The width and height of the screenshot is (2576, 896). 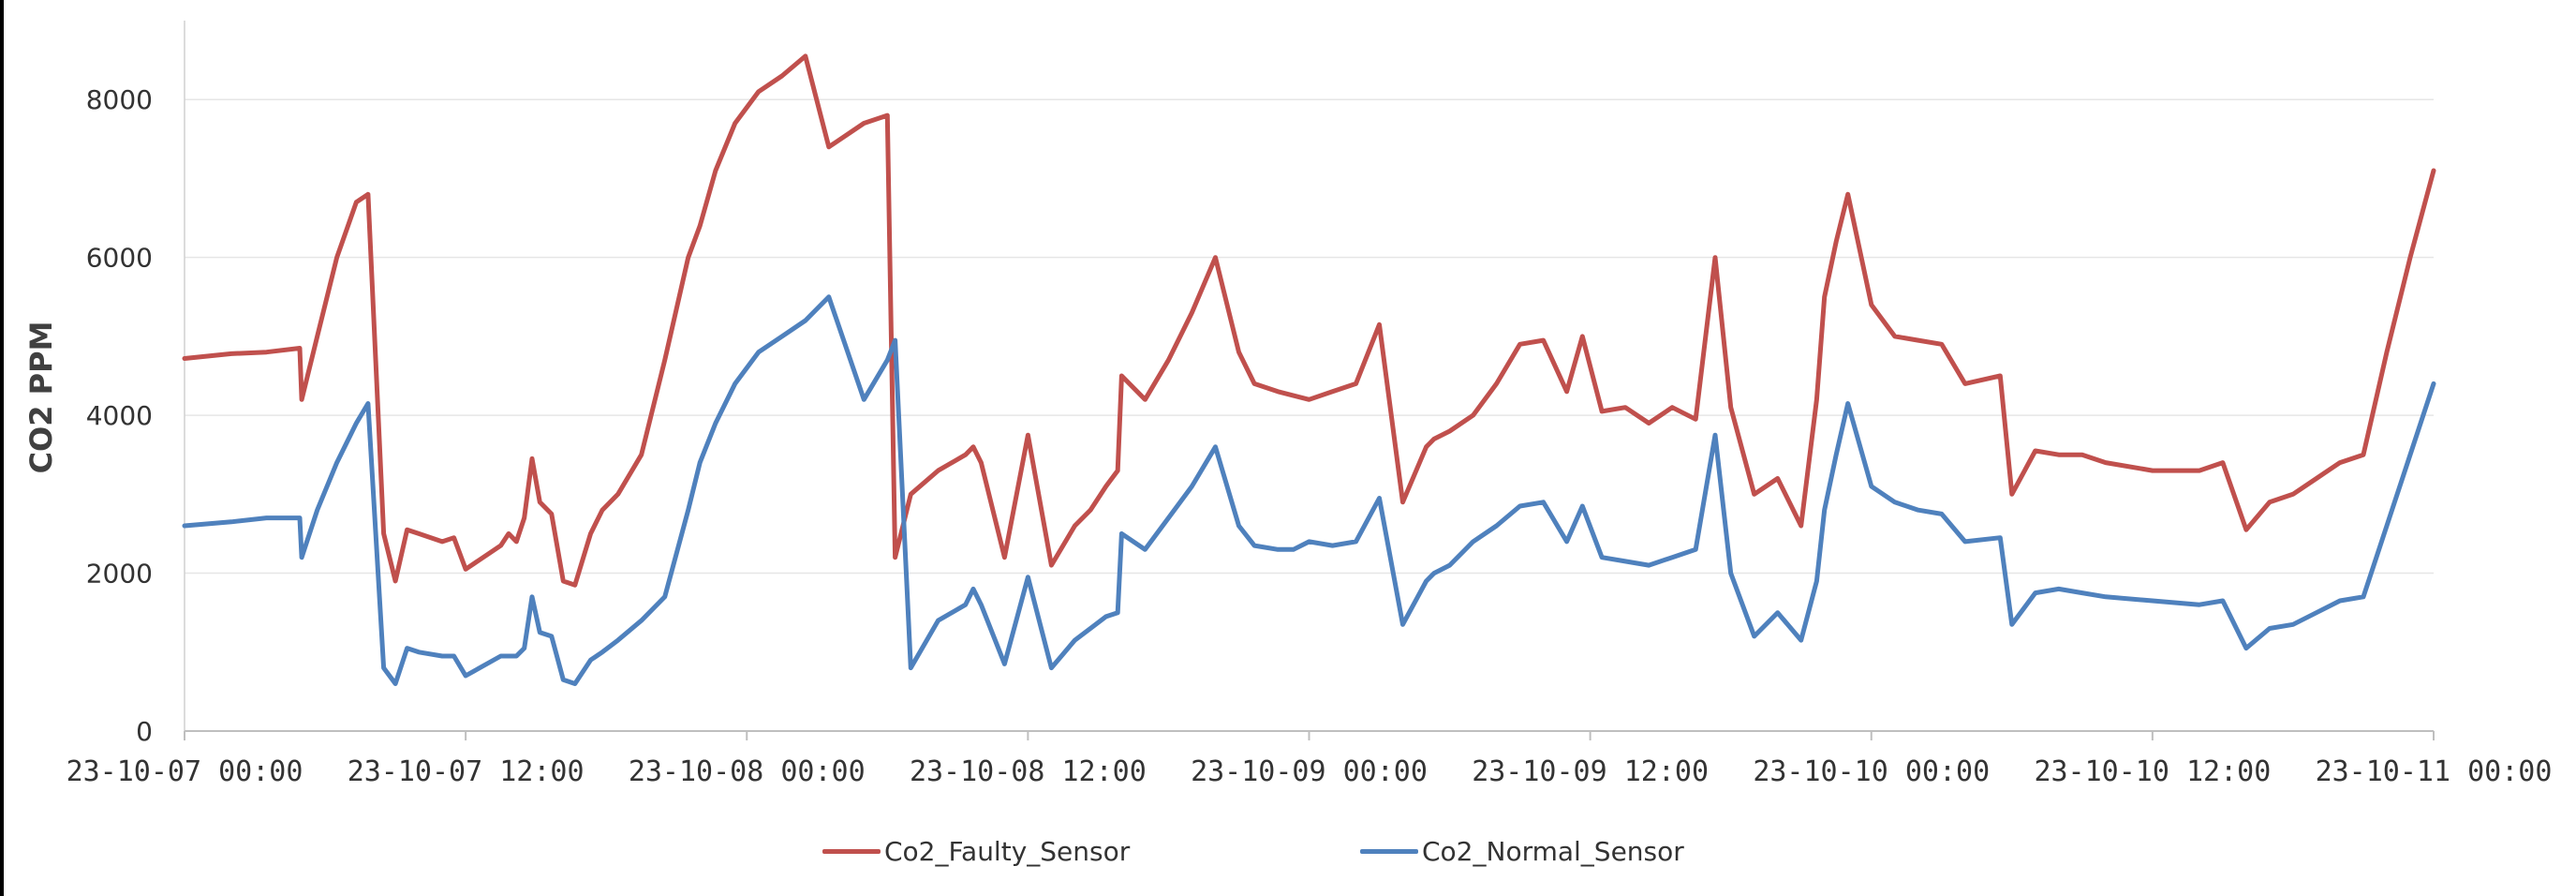 I want to click on y-tick-label: 4000, so click(x=120, y=416).